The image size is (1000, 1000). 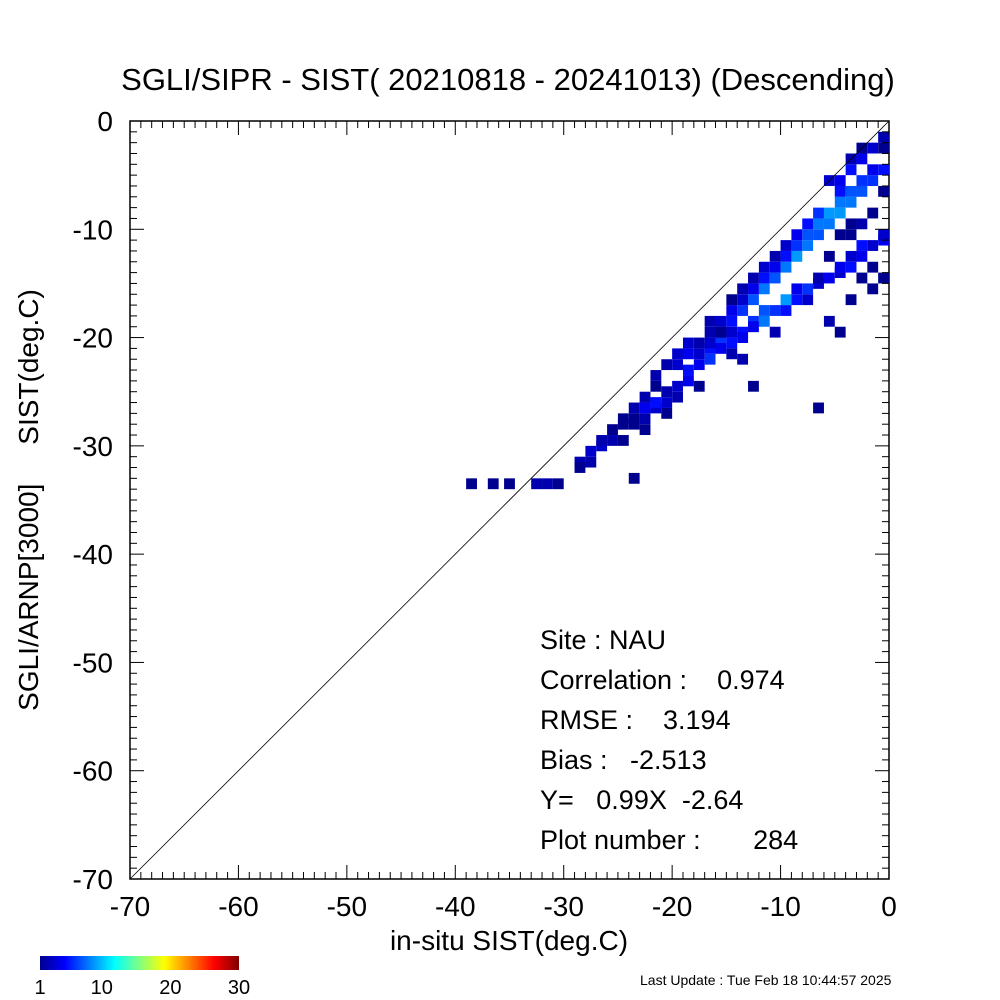 I want to click on y-tick-label: -40, so click(x=93, y=554).